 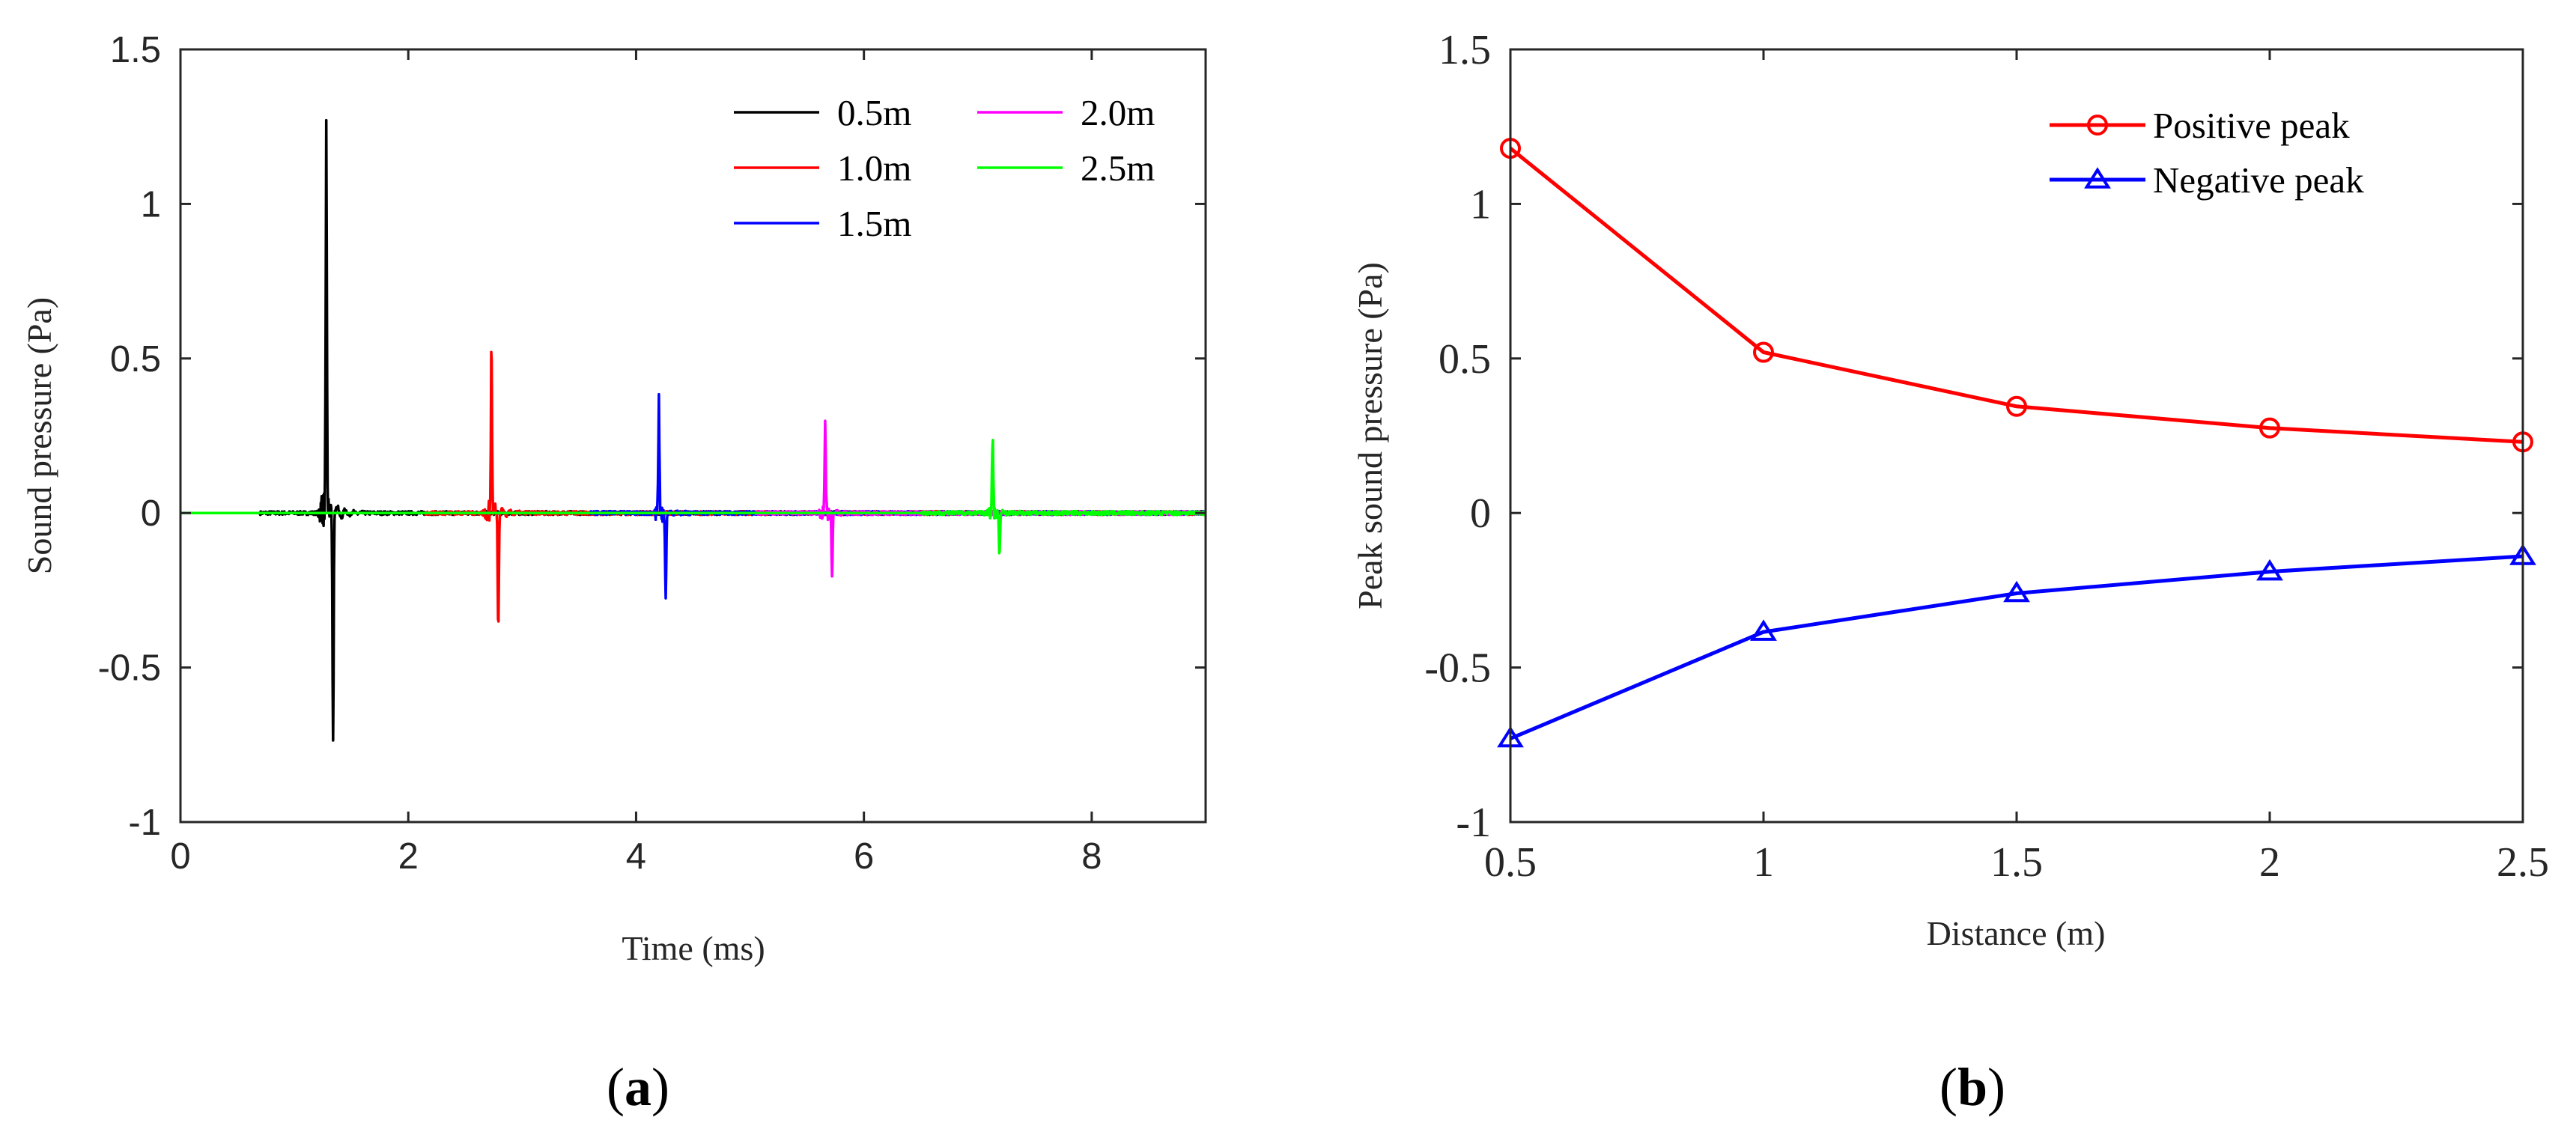 I want to click on panel-b-caption-close: ), so click(x=1996, y=1087).